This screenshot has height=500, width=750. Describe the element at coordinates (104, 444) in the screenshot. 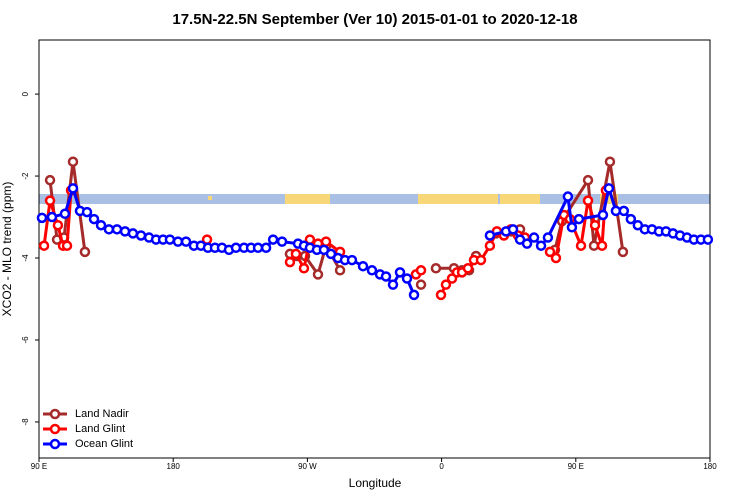

I see `legend-label: Ocean Glint` at that location.